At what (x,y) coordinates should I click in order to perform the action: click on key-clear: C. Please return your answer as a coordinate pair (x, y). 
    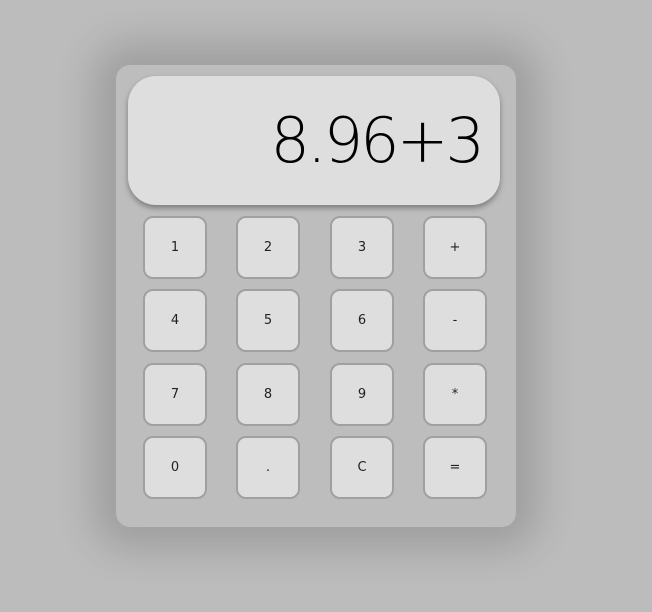
    Looking at the image, I should click on (362, 467).